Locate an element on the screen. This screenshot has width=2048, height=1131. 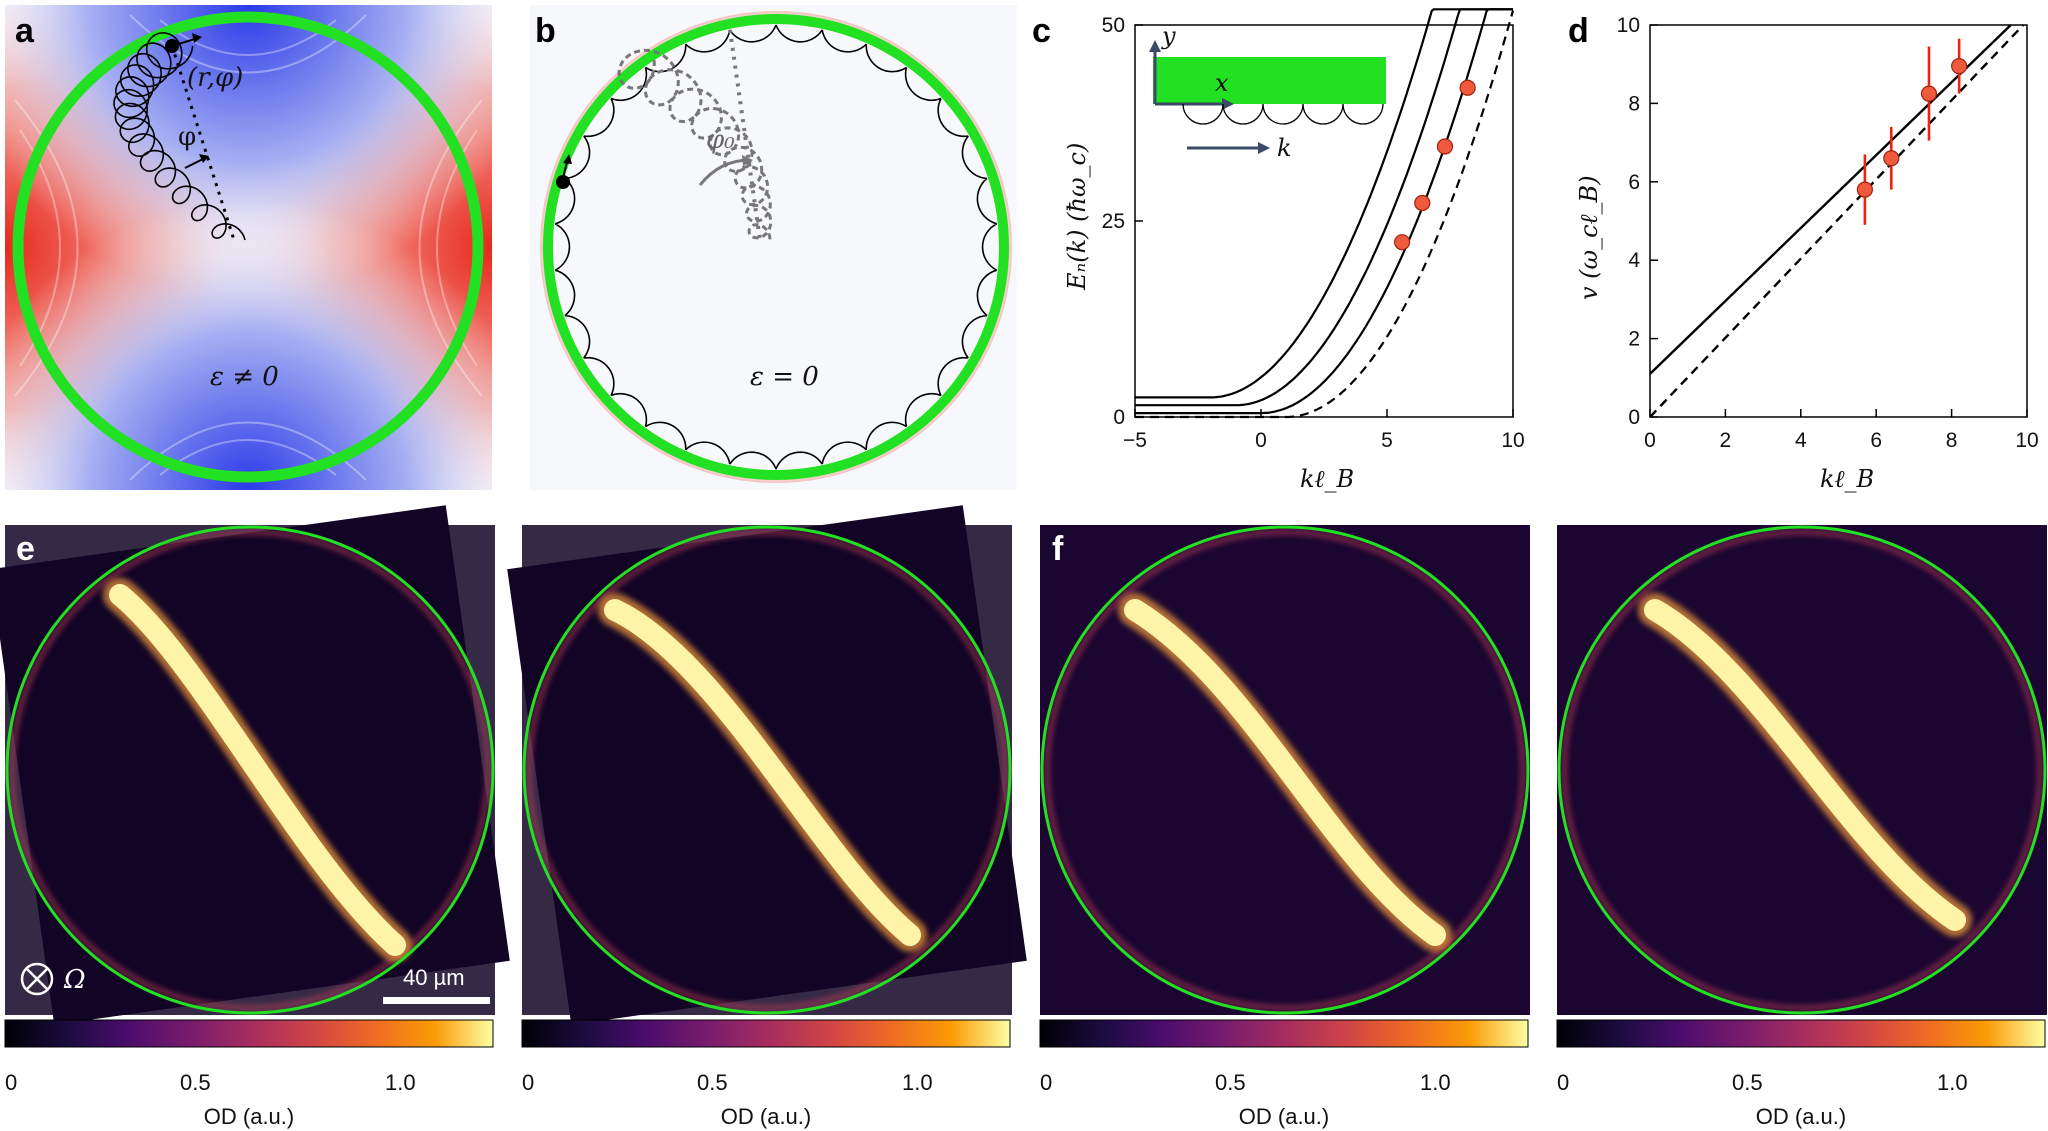
panel-label-e: e is located at coordinates (25, 549).